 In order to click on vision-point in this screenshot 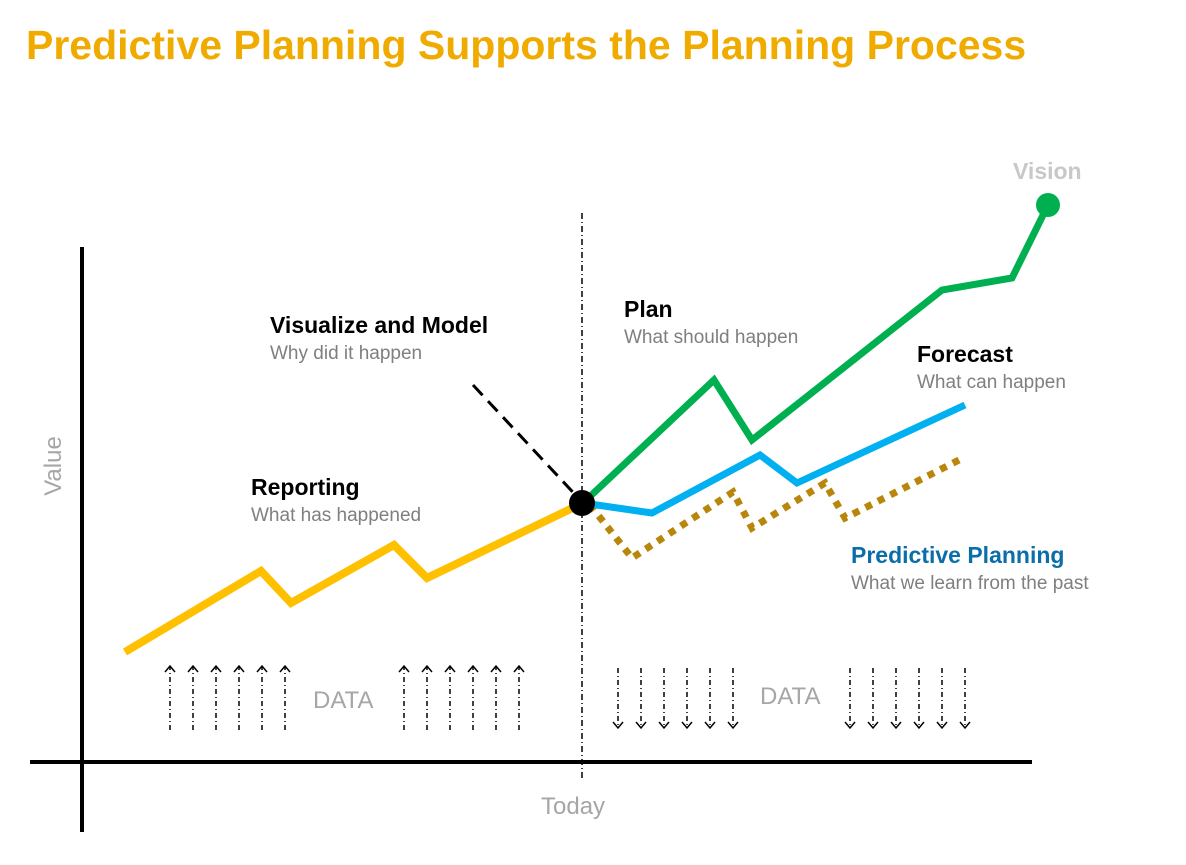, I will do `click(1048, 205)`.